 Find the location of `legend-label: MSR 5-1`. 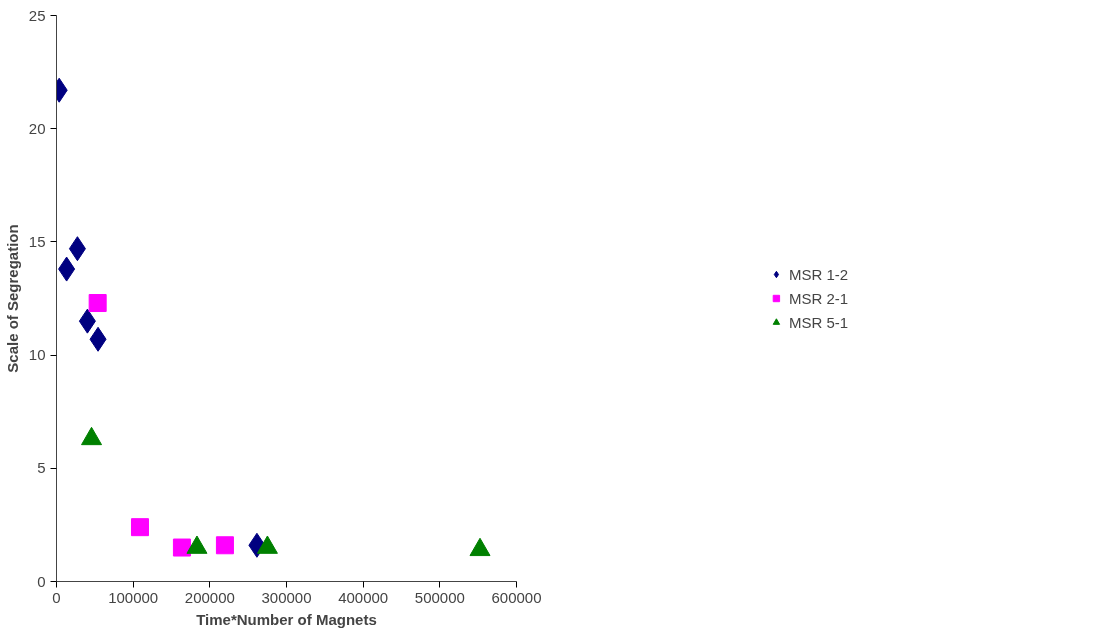

legend-label: MSR 5-1 is located at coordinates (818, 322).